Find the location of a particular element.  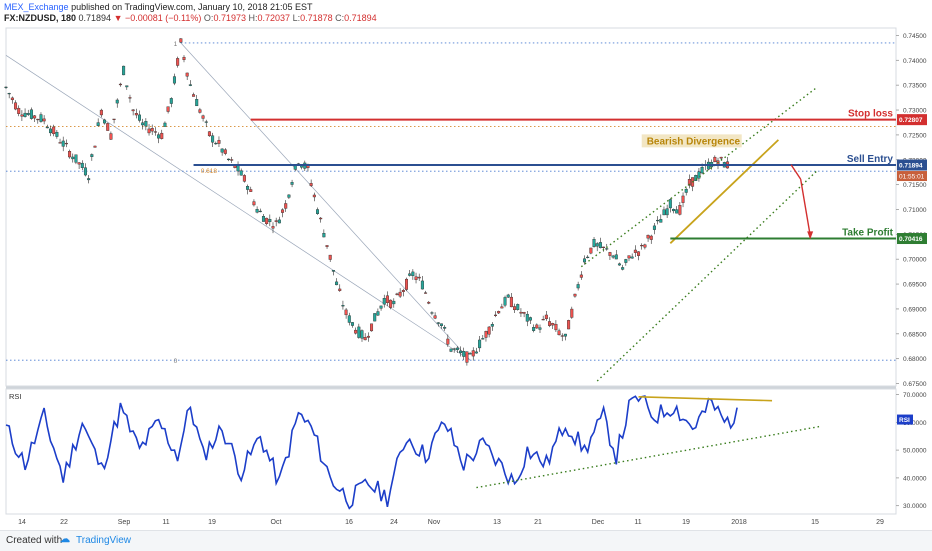

price-axis-label: 0.68000 is located at coordinates (915, 359).